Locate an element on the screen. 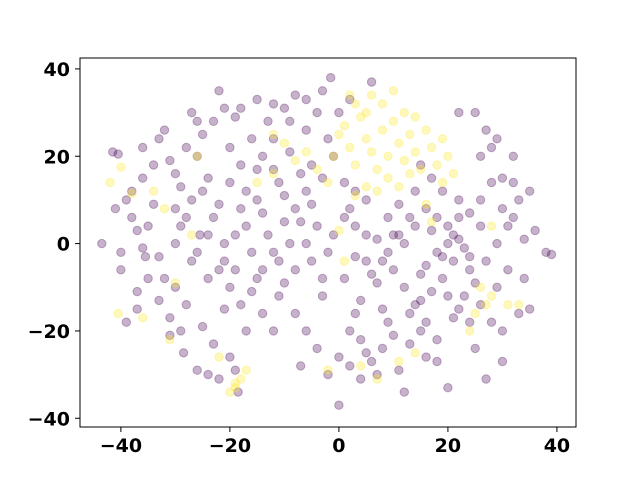 This screenshot has height=480, width=640. y-tick-label: −20 is located at coordinates (49, 332).